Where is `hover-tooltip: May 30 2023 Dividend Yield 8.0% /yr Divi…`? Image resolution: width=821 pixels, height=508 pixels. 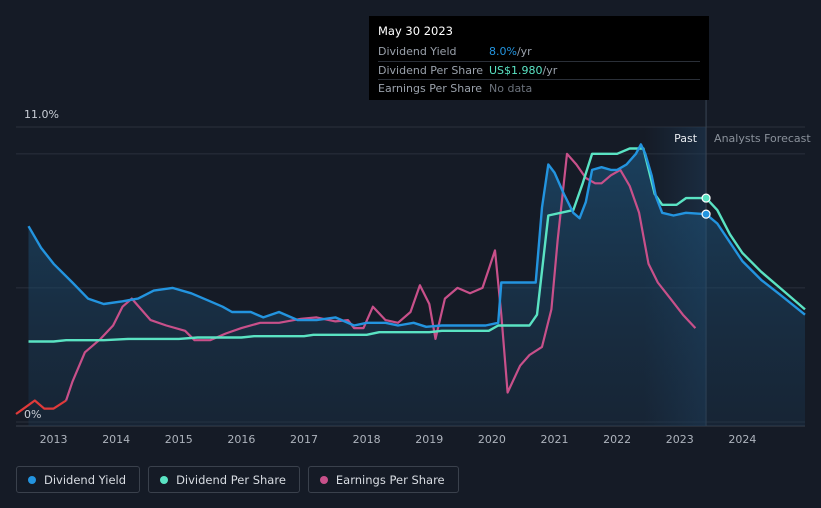
hover-tooltip: May 30 2023 Dividend Yield 8.0% /yr Divi… is located at coordinates (539, 58).